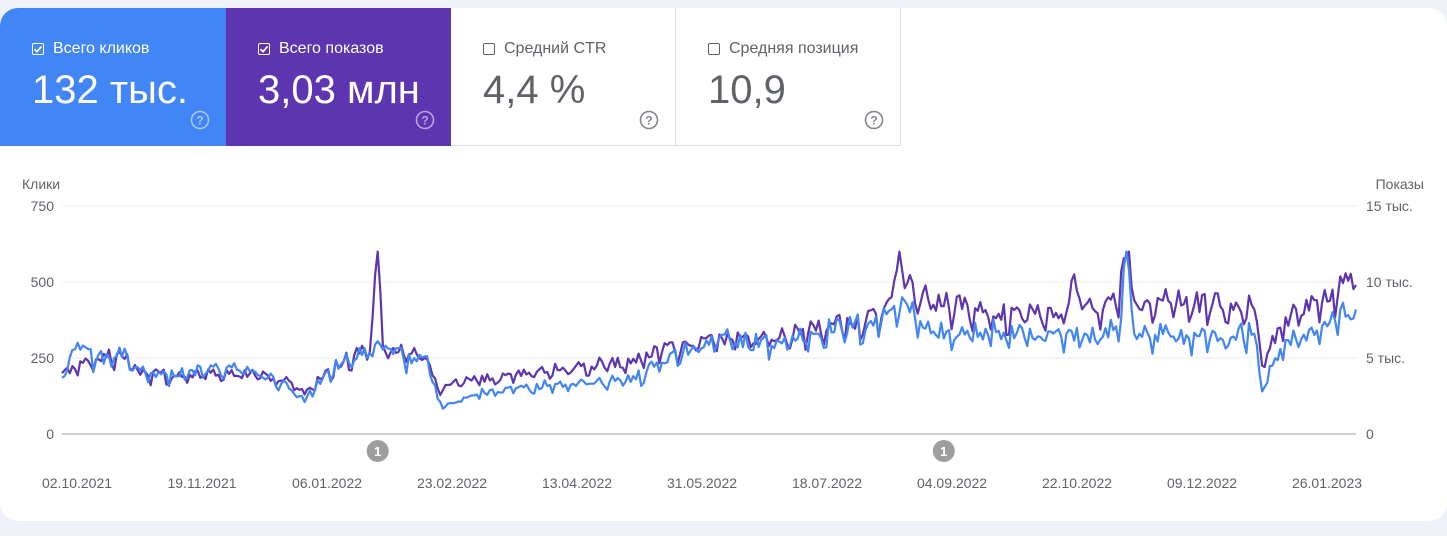 Image resolution: width=1447 pixels, height=536 pixels. What do you see at coordinates (43, 358) in the screenshot?
I see `y-tick-label-left: 250` at bounding box center [43, 358].